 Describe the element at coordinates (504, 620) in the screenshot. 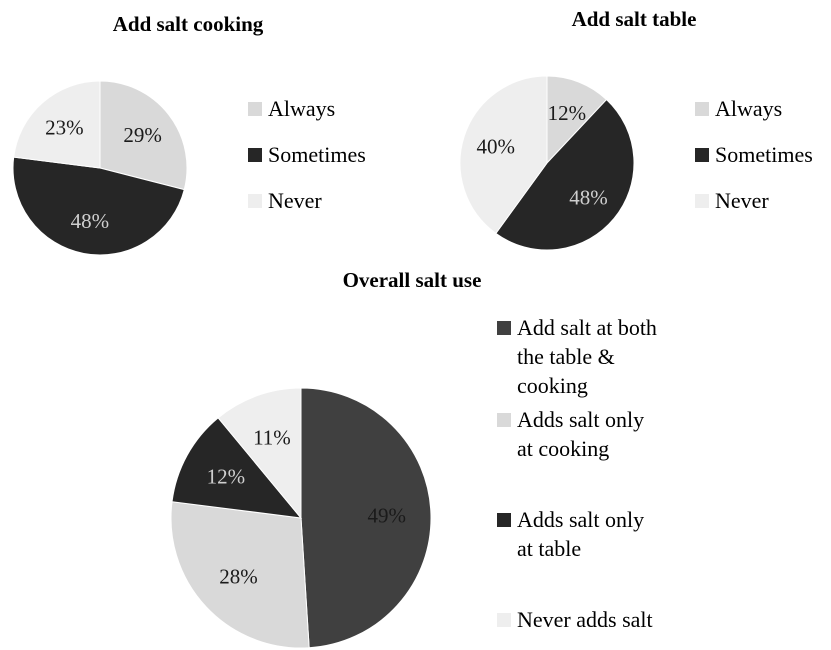

I see `legend-swatch-never-adds-salt` at that location.